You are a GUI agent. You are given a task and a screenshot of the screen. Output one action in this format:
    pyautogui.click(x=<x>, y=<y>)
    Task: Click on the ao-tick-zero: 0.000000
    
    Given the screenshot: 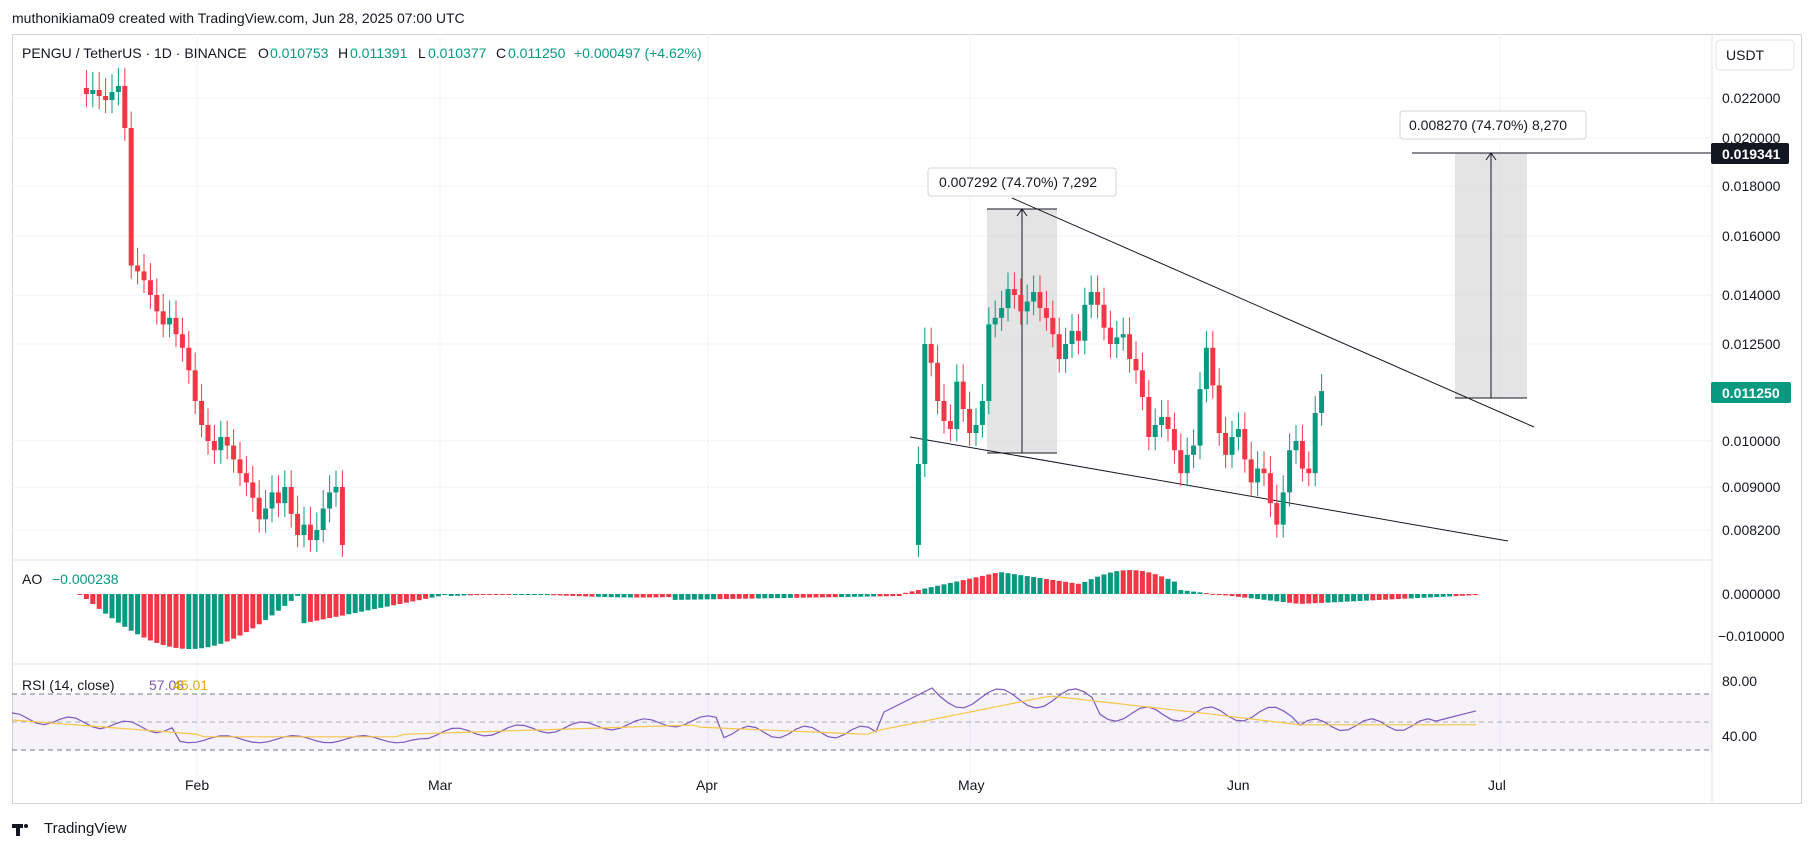 What is the action you would take?
    pyautogui.click(x=1751, y=594)
    